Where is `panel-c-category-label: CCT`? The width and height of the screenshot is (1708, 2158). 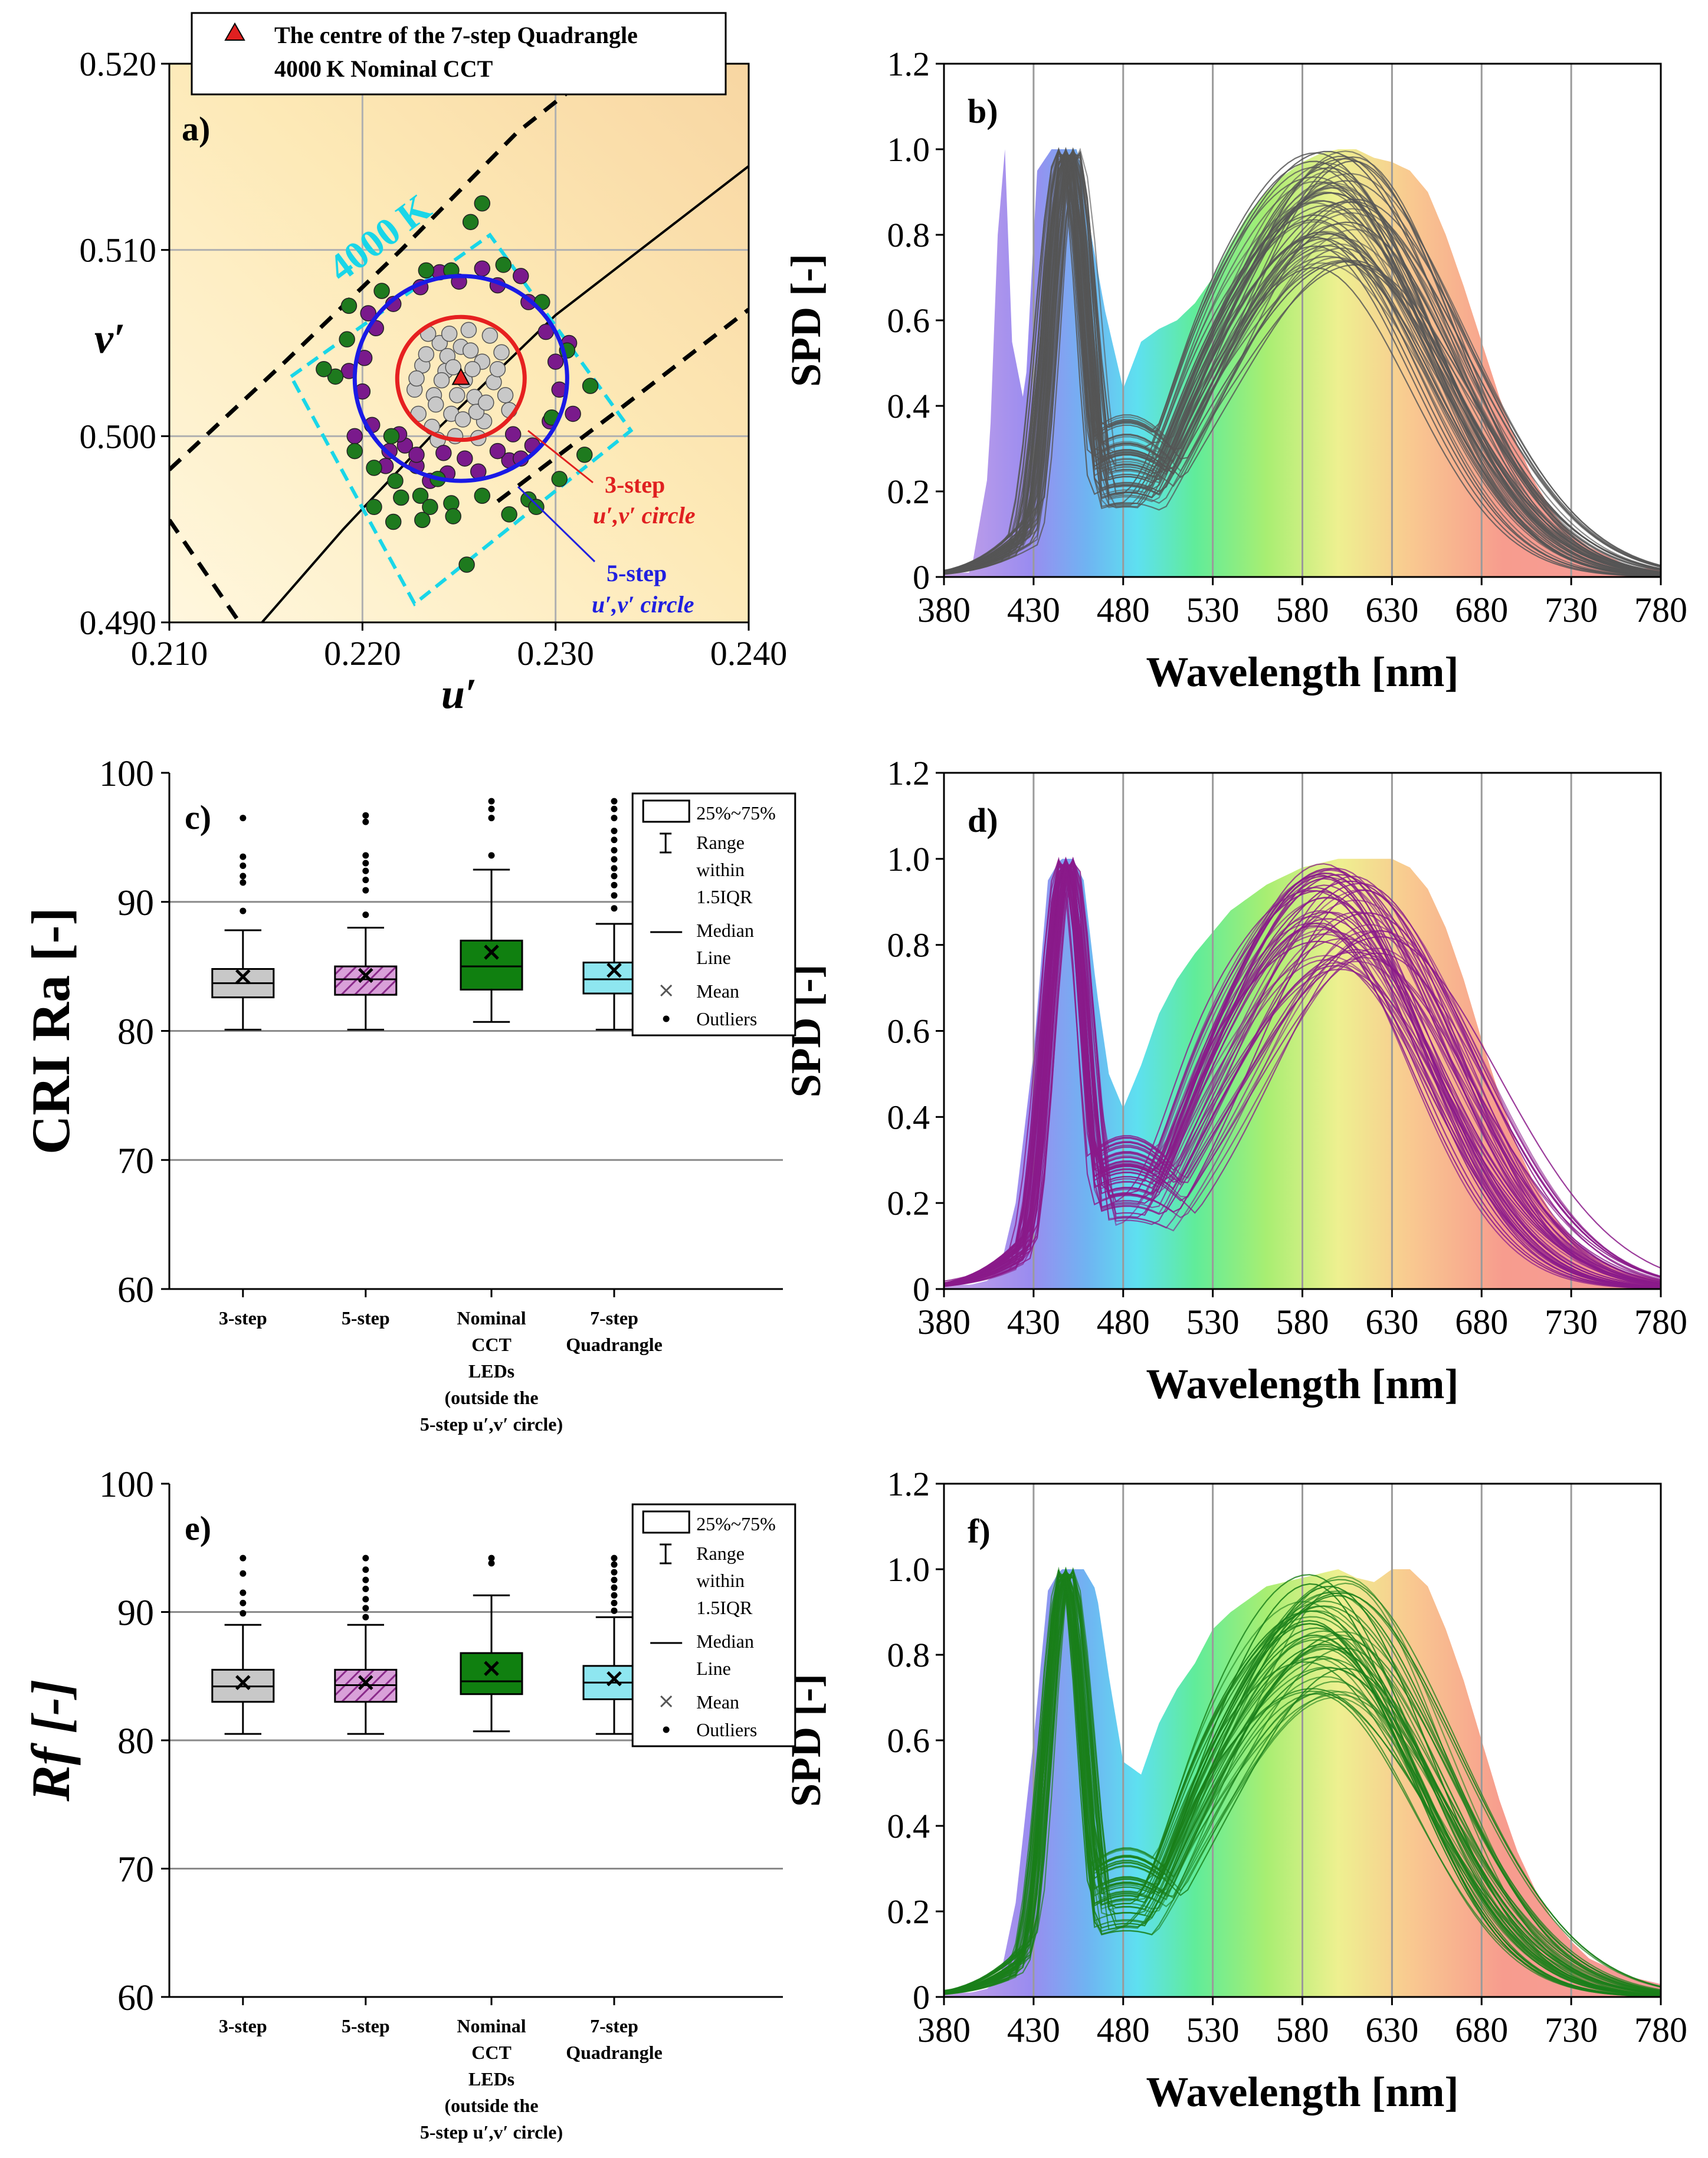
panel-c-category-label: CCT is located at coordinates (491, 1344).